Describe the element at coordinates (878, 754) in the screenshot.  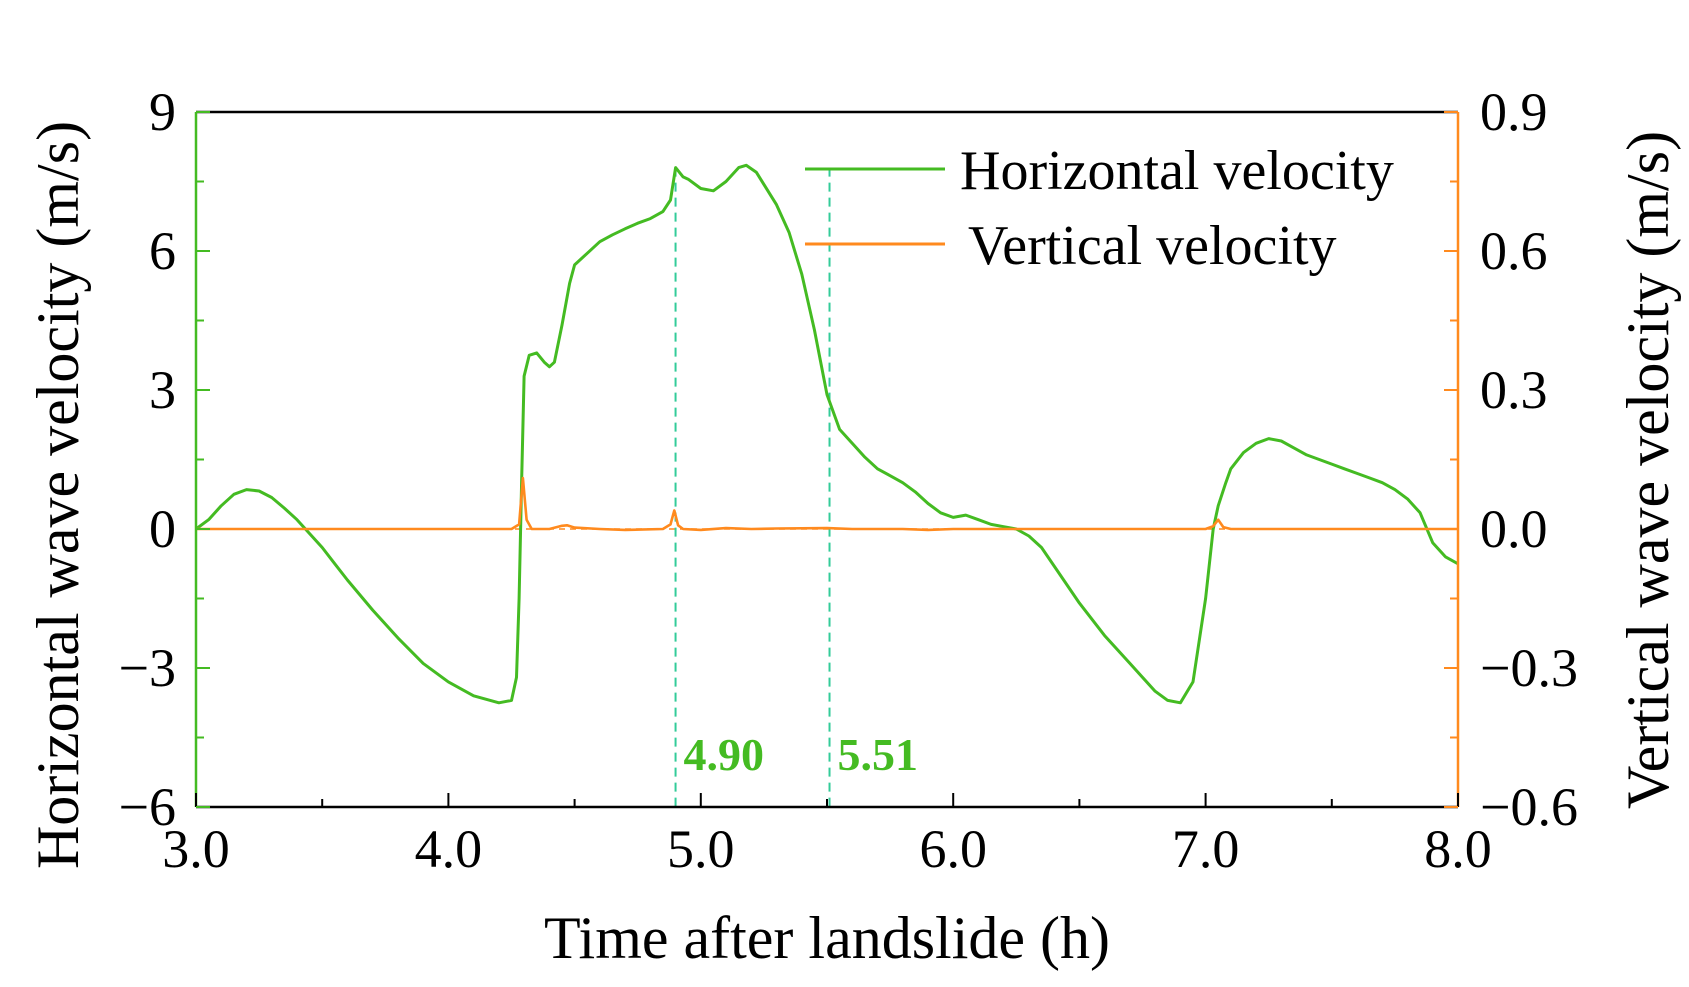
I see `annotation-label-5.51: 5.51` at that location.